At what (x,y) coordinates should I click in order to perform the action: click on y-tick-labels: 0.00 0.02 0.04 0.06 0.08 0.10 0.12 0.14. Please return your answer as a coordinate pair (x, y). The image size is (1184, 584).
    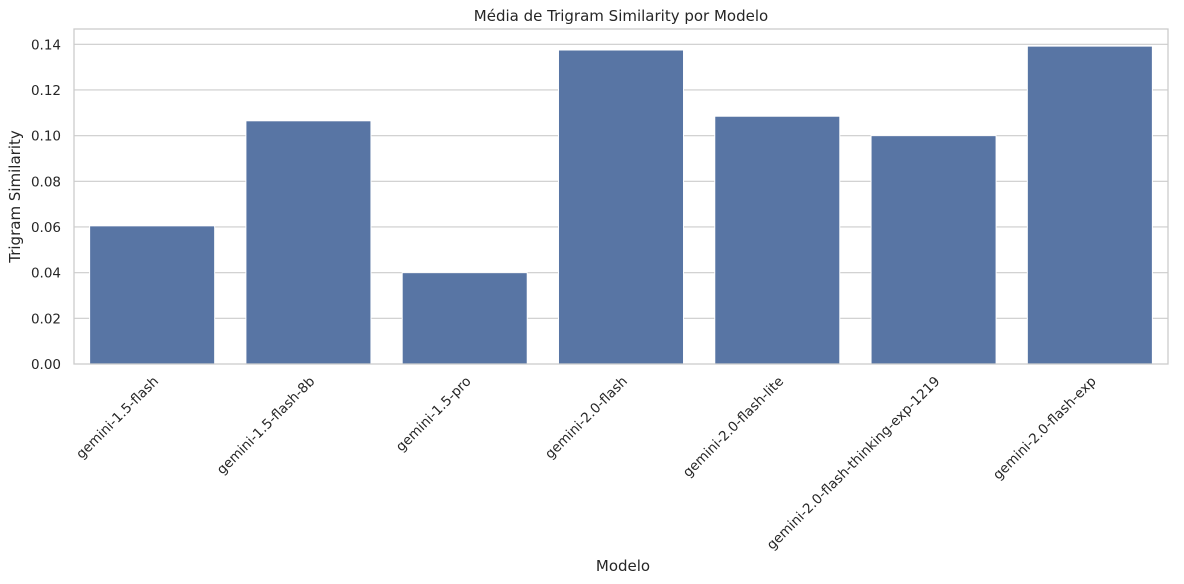
    Looking at the image, I should click on (46, 205).